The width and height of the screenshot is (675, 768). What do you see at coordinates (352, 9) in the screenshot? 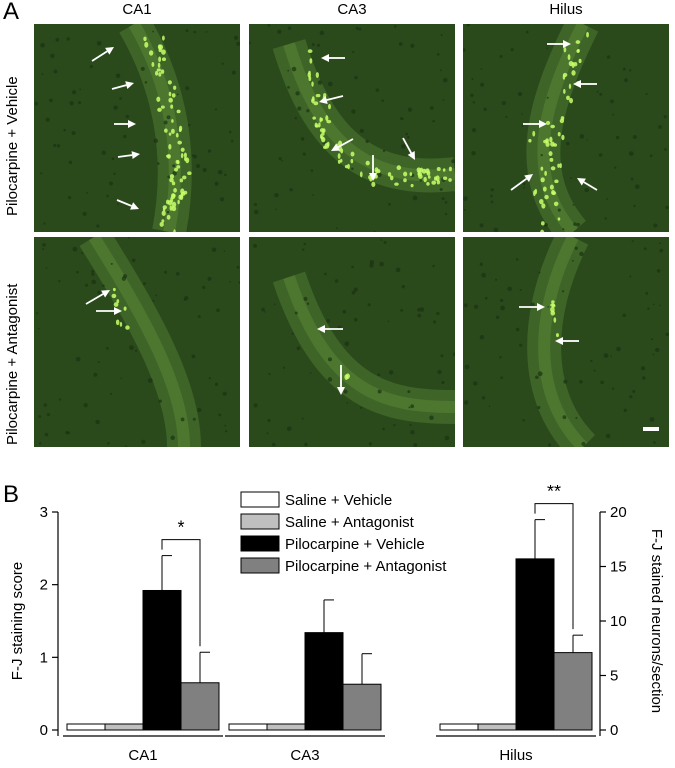
I see `column-header-ca3: CA3` at bounding box center [352, 9].